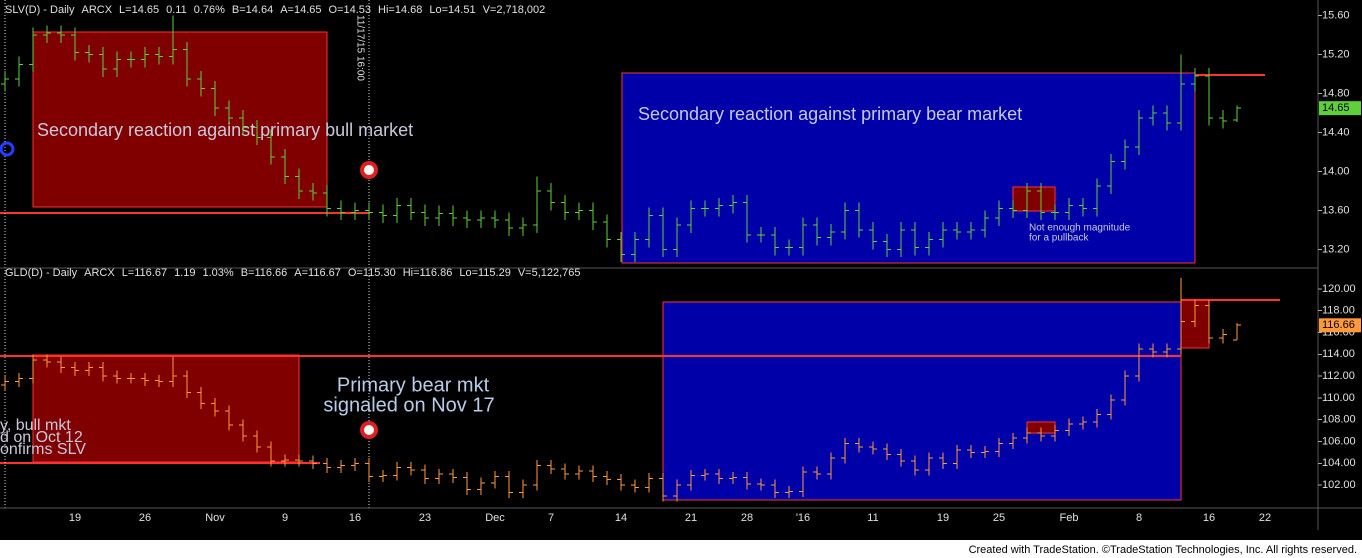 The image size is (1362, 558). Describe the element at coordinates (35, 425) in the screenshot. I see `annotation: y, bull mkt` at that location.